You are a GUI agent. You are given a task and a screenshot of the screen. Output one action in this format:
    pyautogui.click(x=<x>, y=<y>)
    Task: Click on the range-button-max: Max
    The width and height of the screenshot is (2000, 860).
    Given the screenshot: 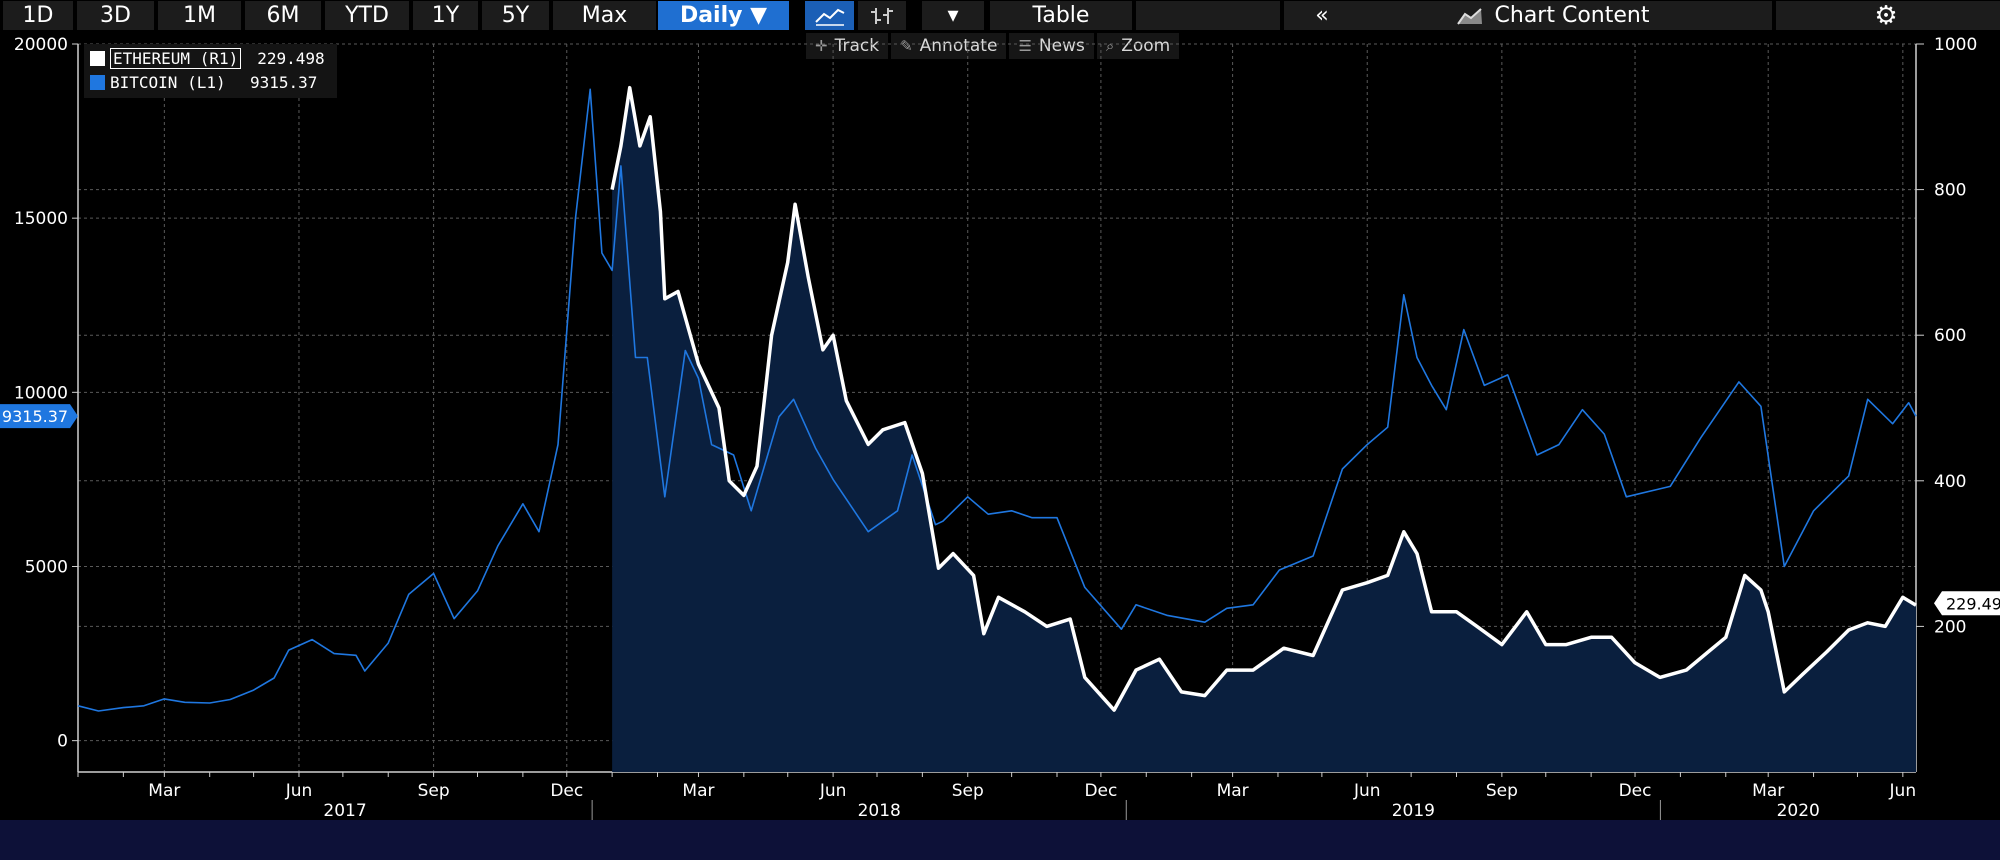 What is the action you would take?
    pyautogui.click(x=604, y=15)
    